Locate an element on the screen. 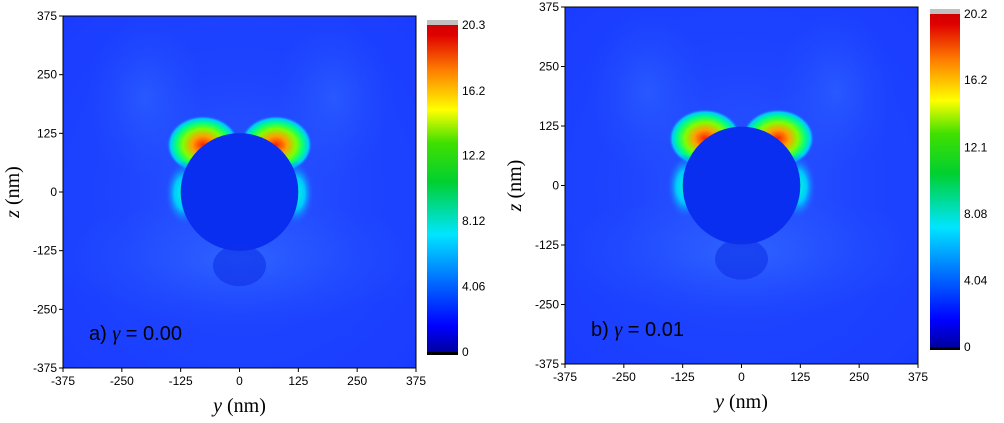  panel-label: b) γ = 0.01 is located at coordinates (637, 330).